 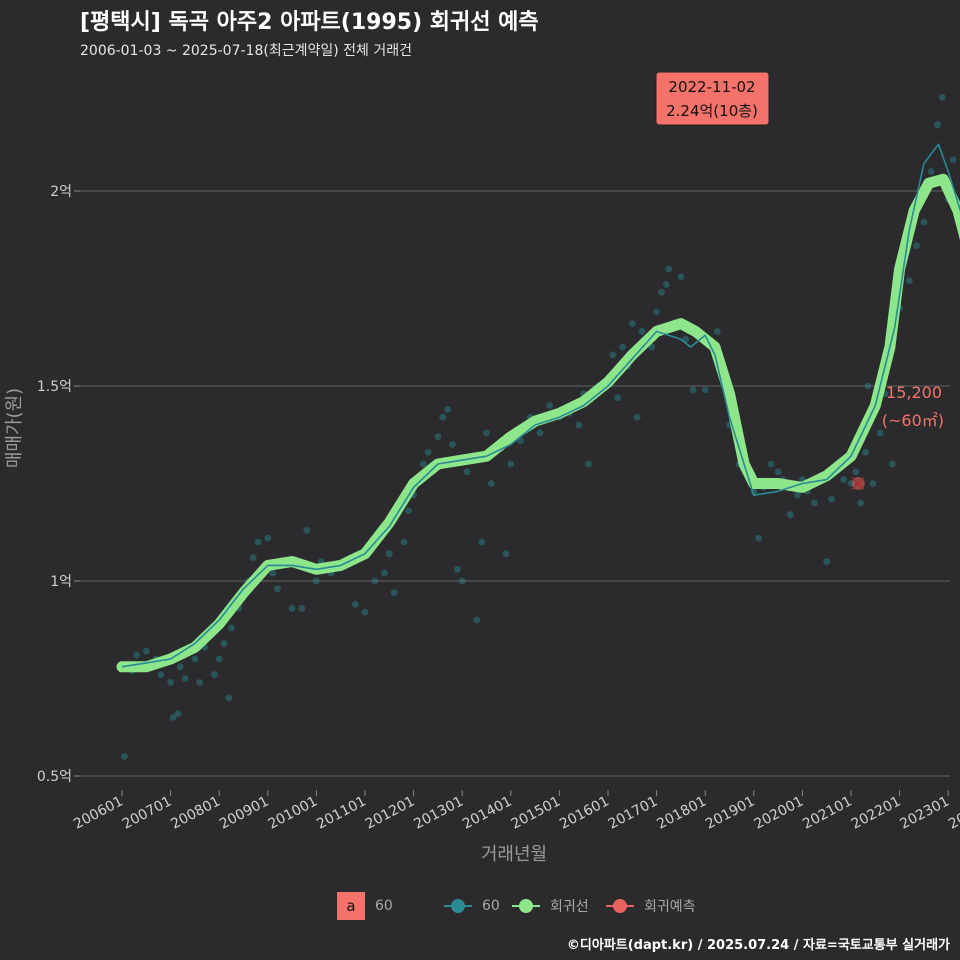 I want to click on legend-item-60: 60, so click(x=472, y=906).